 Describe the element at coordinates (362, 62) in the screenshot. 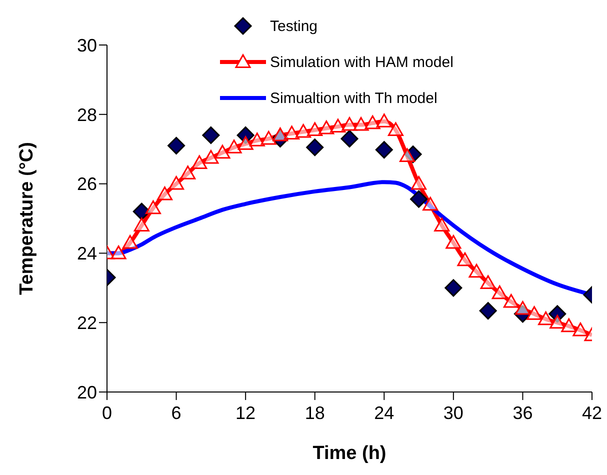

I see `legend-label: Simulation with HAM model` at that location.